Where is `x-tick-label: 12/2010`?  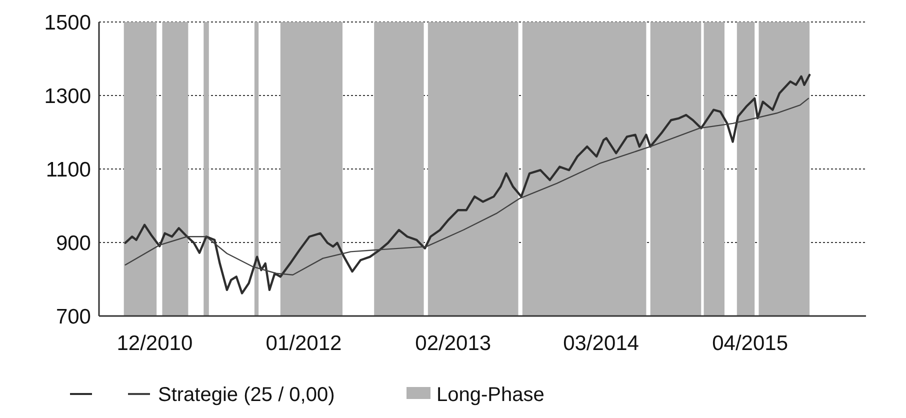 x-tick-label: 12/2010 is located at coordinates (154, 343).